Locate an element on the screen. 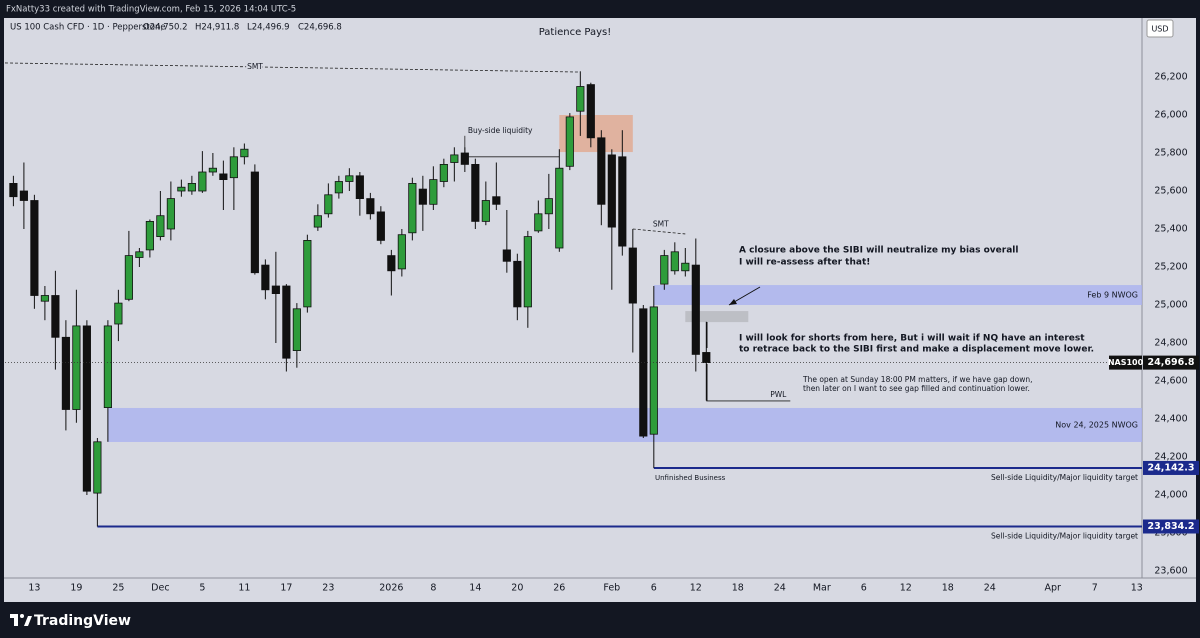 The image size is (1200, 638). arrow-head is located at coordinates (733, 302).